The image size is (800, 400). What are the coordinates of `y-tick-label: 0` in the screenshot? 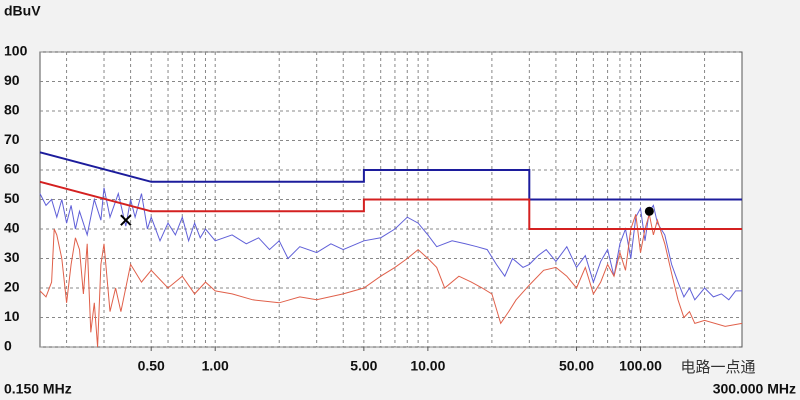 It's located at (8, 346).